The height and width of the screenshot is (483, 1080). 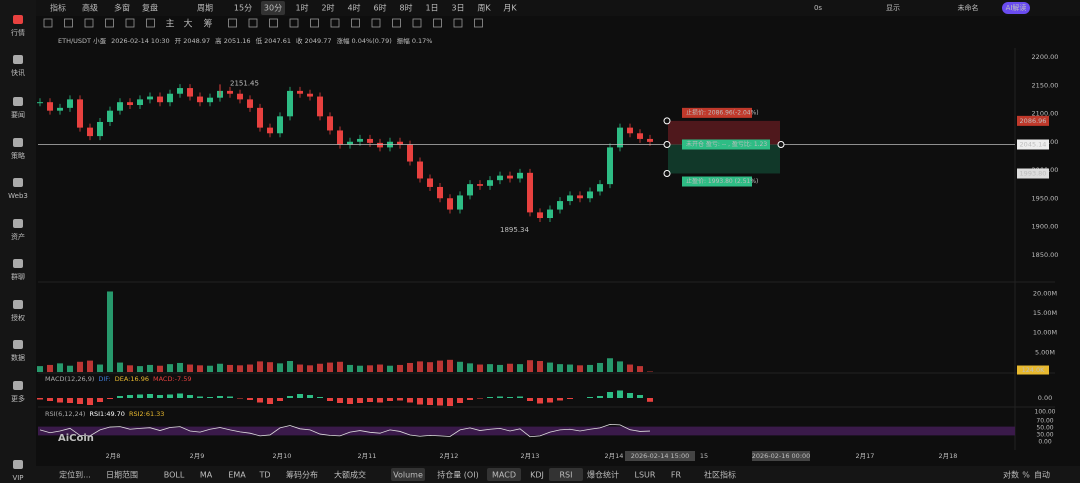 What do you see at coordinates (122, 8) in the screenshot?
I see `toolbar-item: 多窗` at bounding box center [122, 8].